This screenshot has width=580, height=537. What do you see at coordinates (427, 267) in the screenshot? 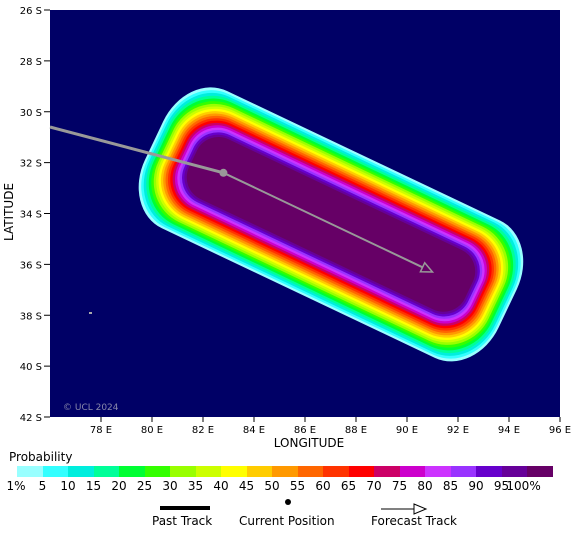
I see `forecast-arrowhead` at bounding box center [427, 267].